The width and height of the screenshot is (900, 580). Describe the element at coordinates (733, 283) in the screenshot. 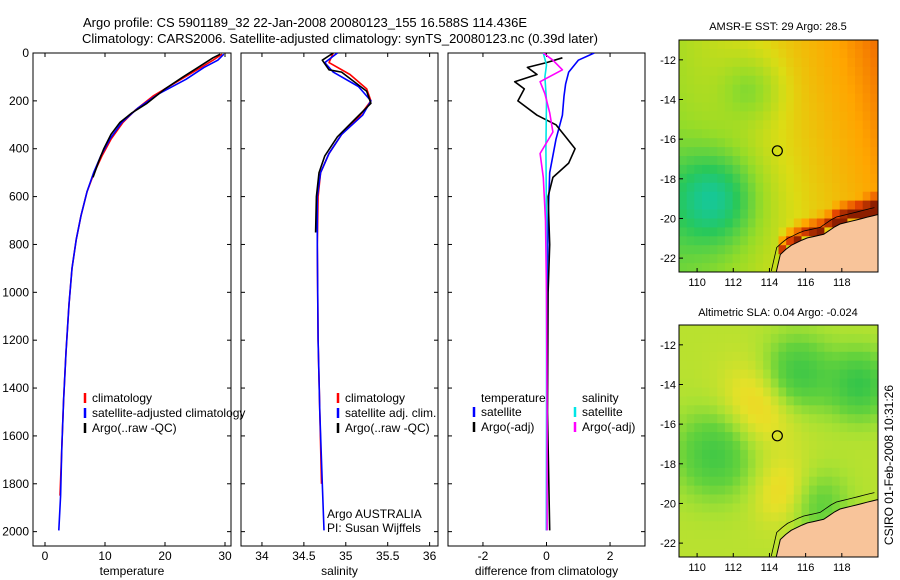

I see `sst-map-xtick-label: 112` at that location.